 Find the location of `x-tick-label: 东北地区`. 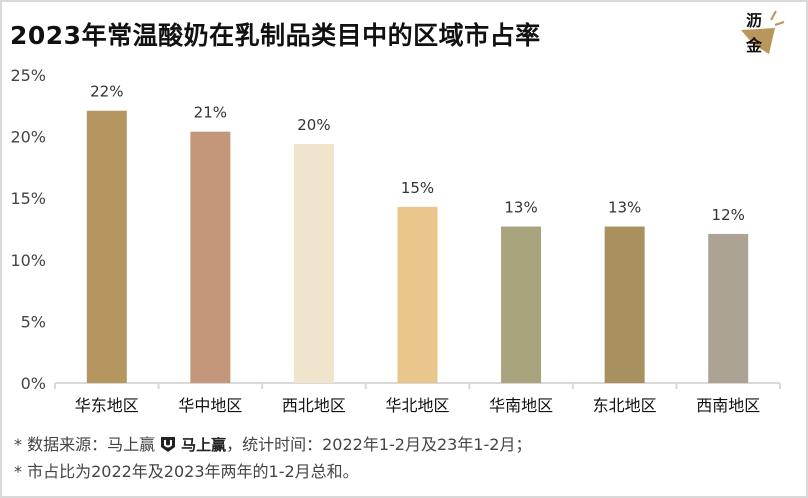

x-tick-label: 东北地区 is located at coordinates (625, 405).